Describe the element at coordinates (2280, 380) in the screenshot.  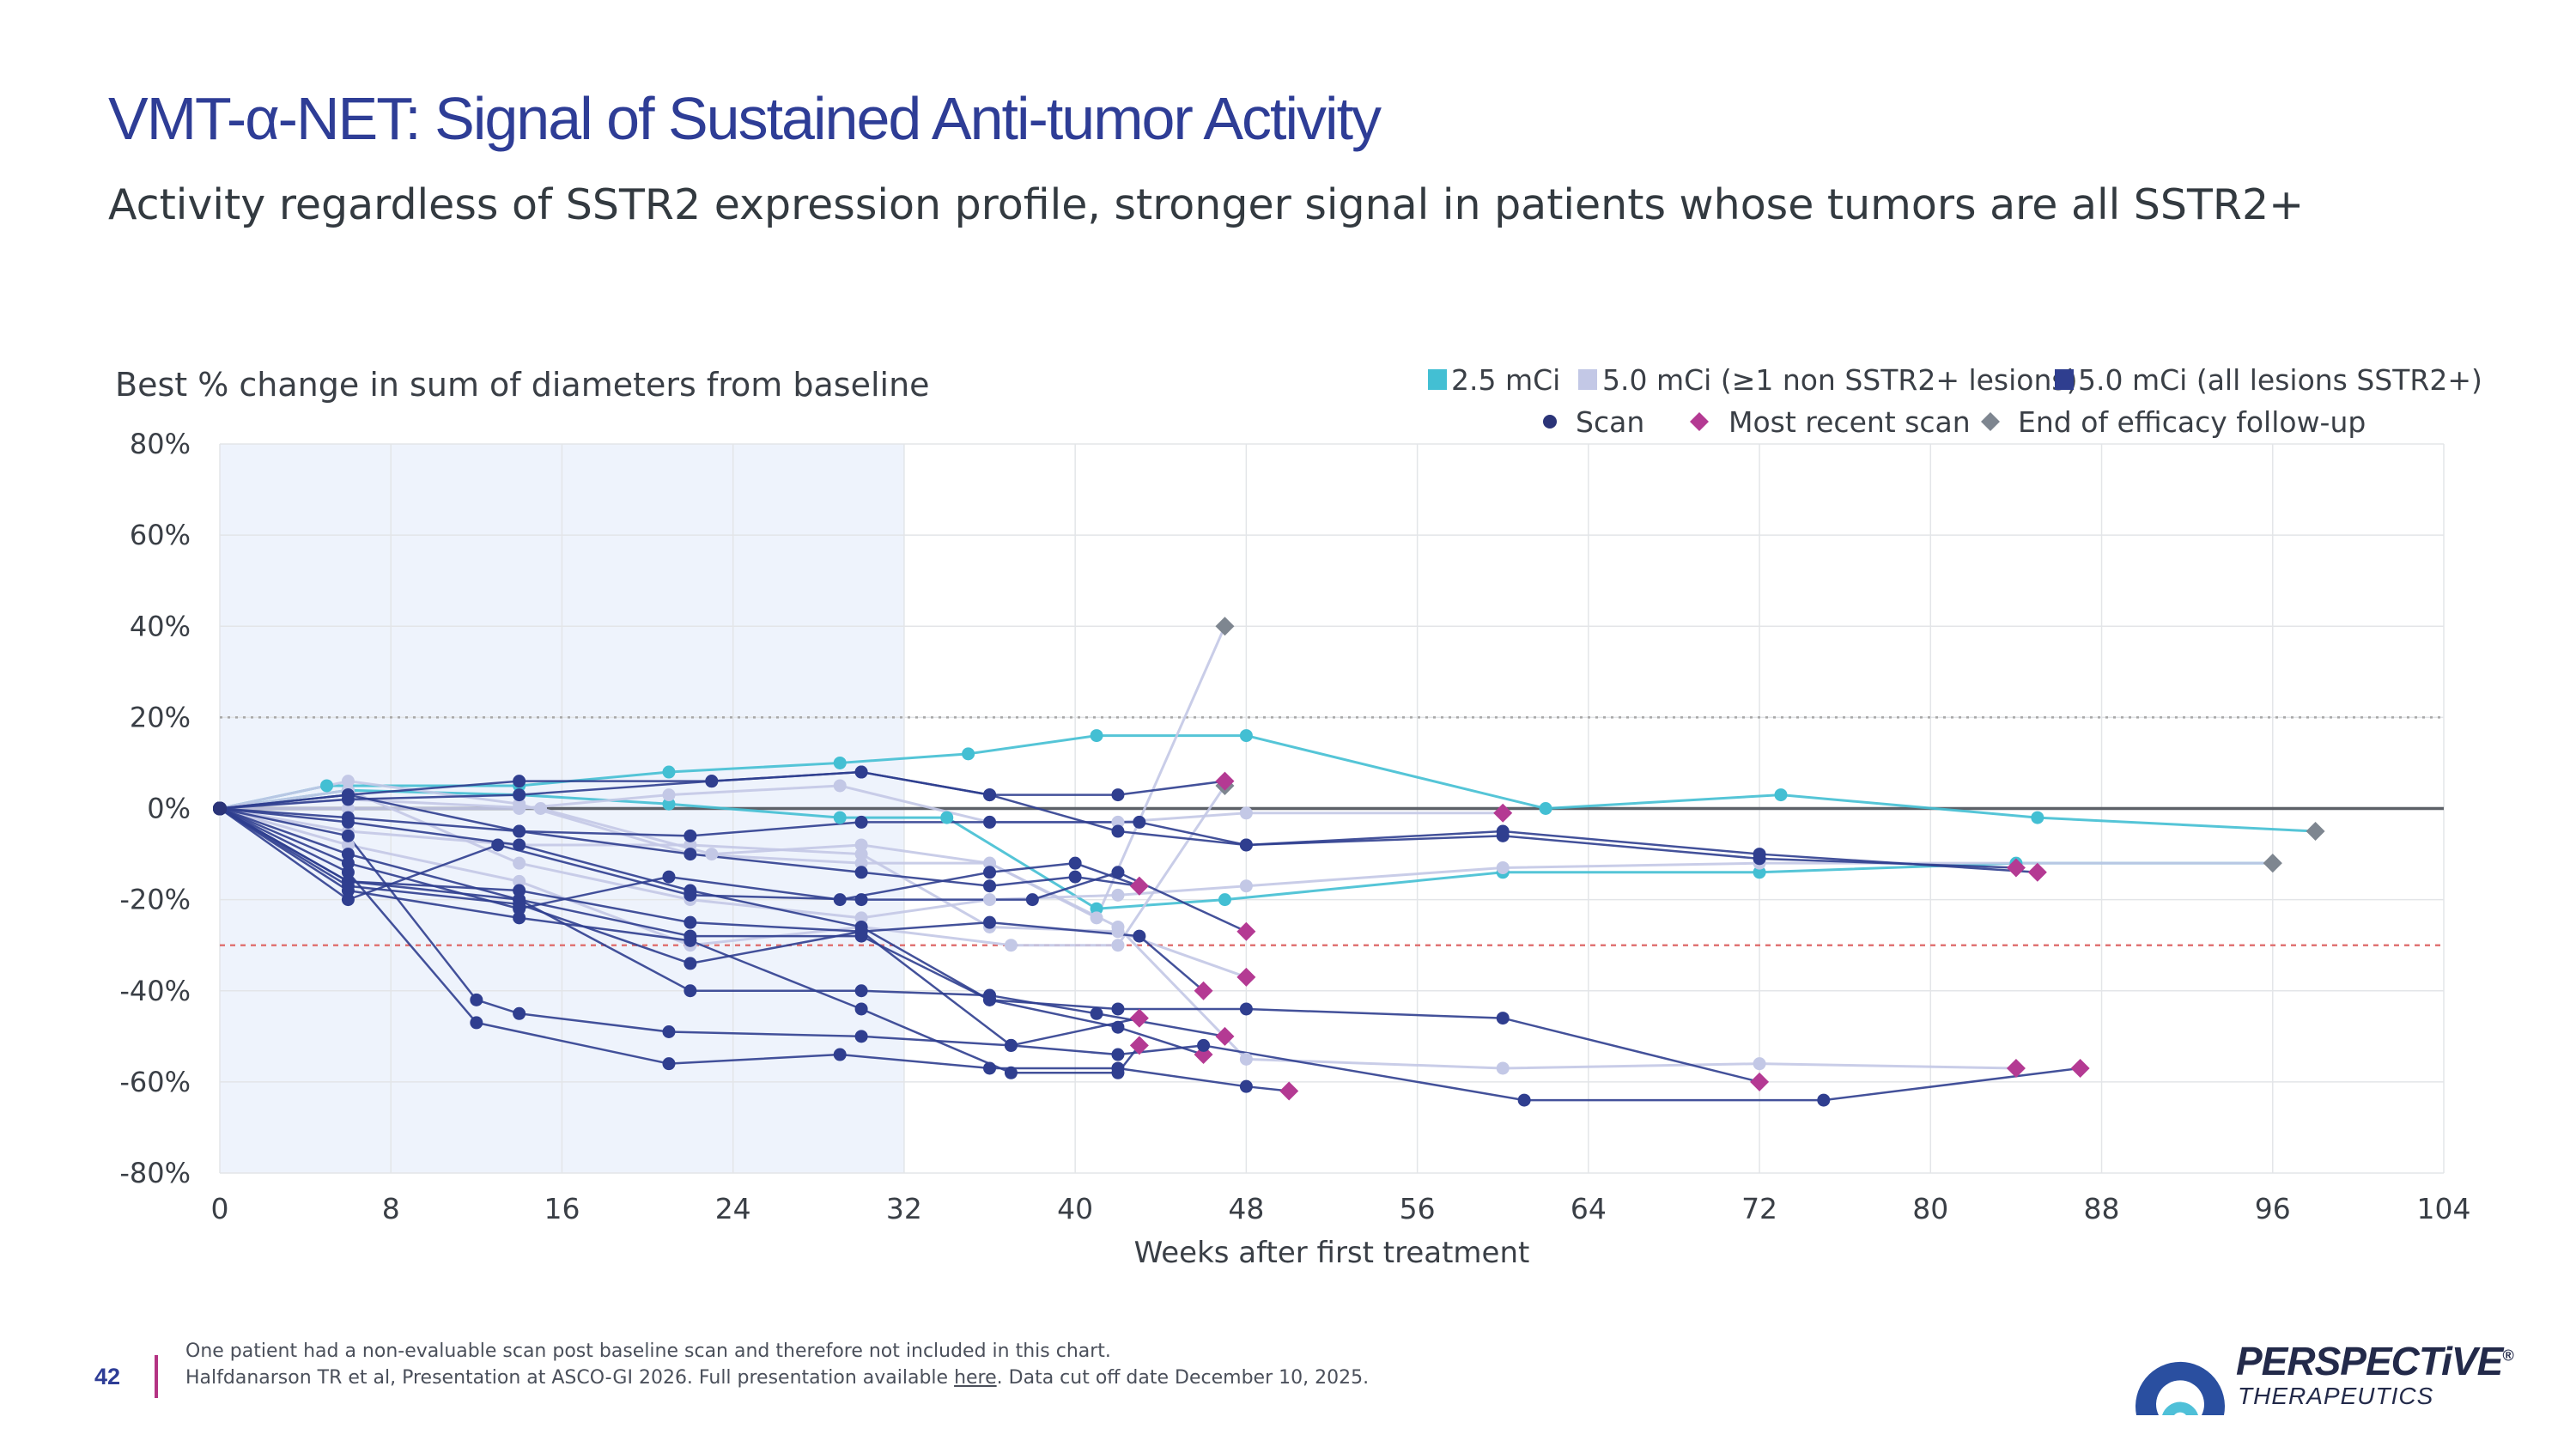
I see `legend-label-5-all: 5.0 mCi (all lesions SSTR2+)` at that location.